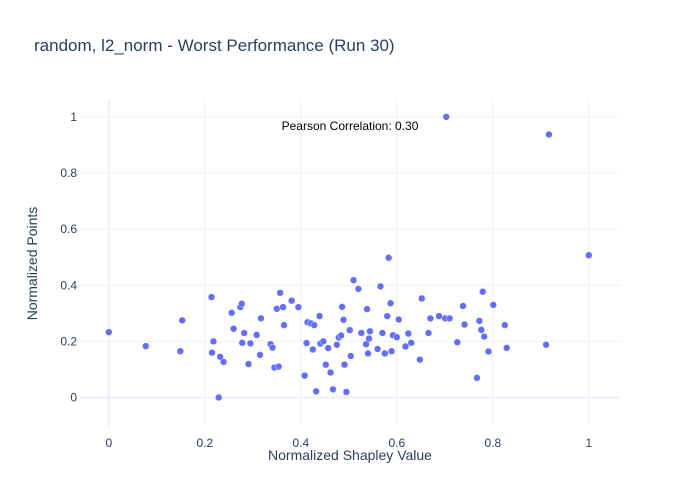  Describe the element at coordinates (300, 443) in the screenshot. I see `x-tick-label: 0.4` at that location.